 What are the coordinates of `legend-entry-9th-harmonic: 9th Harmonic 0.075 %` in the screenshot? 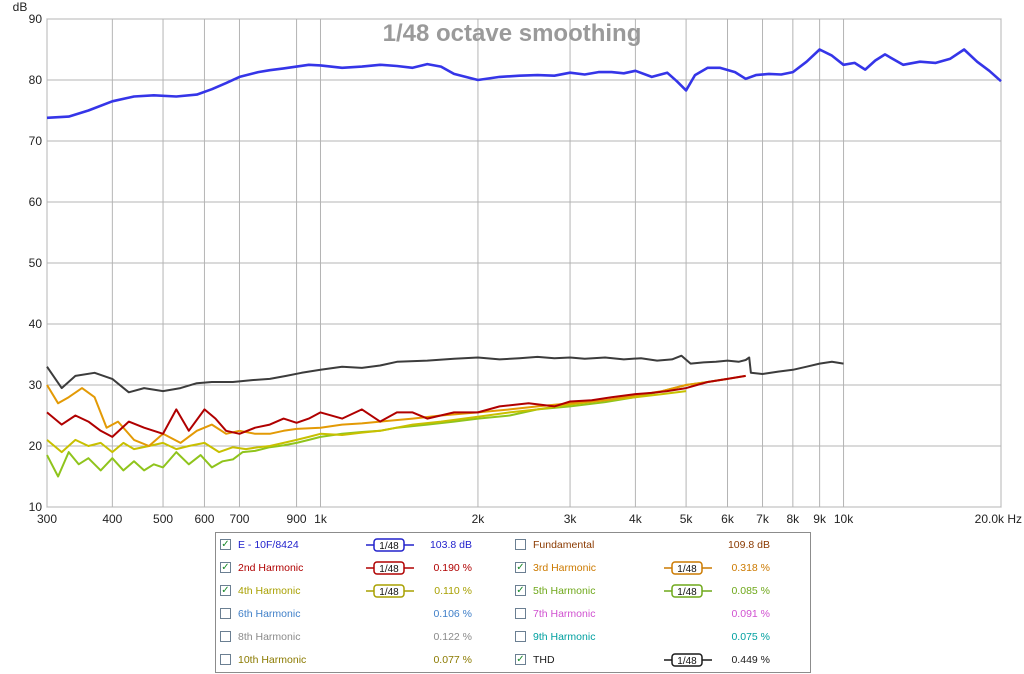 It's located at (513, 637).